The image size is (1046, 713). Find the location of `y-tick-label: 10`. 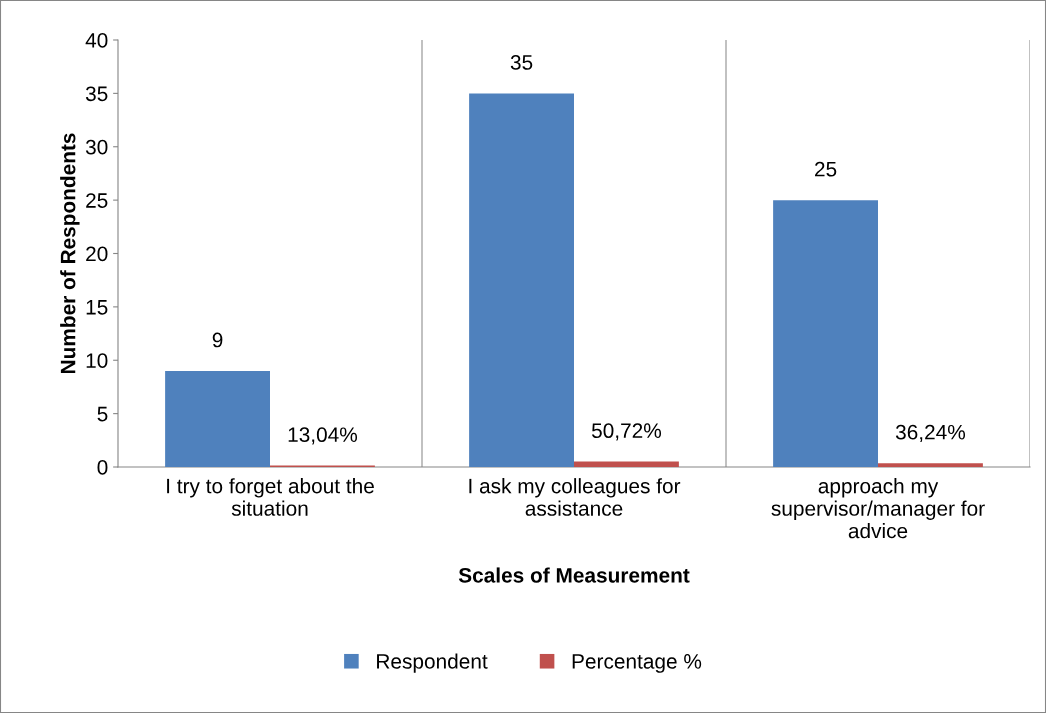

y-tick-label: 10 is located at coordinates (97, 360).